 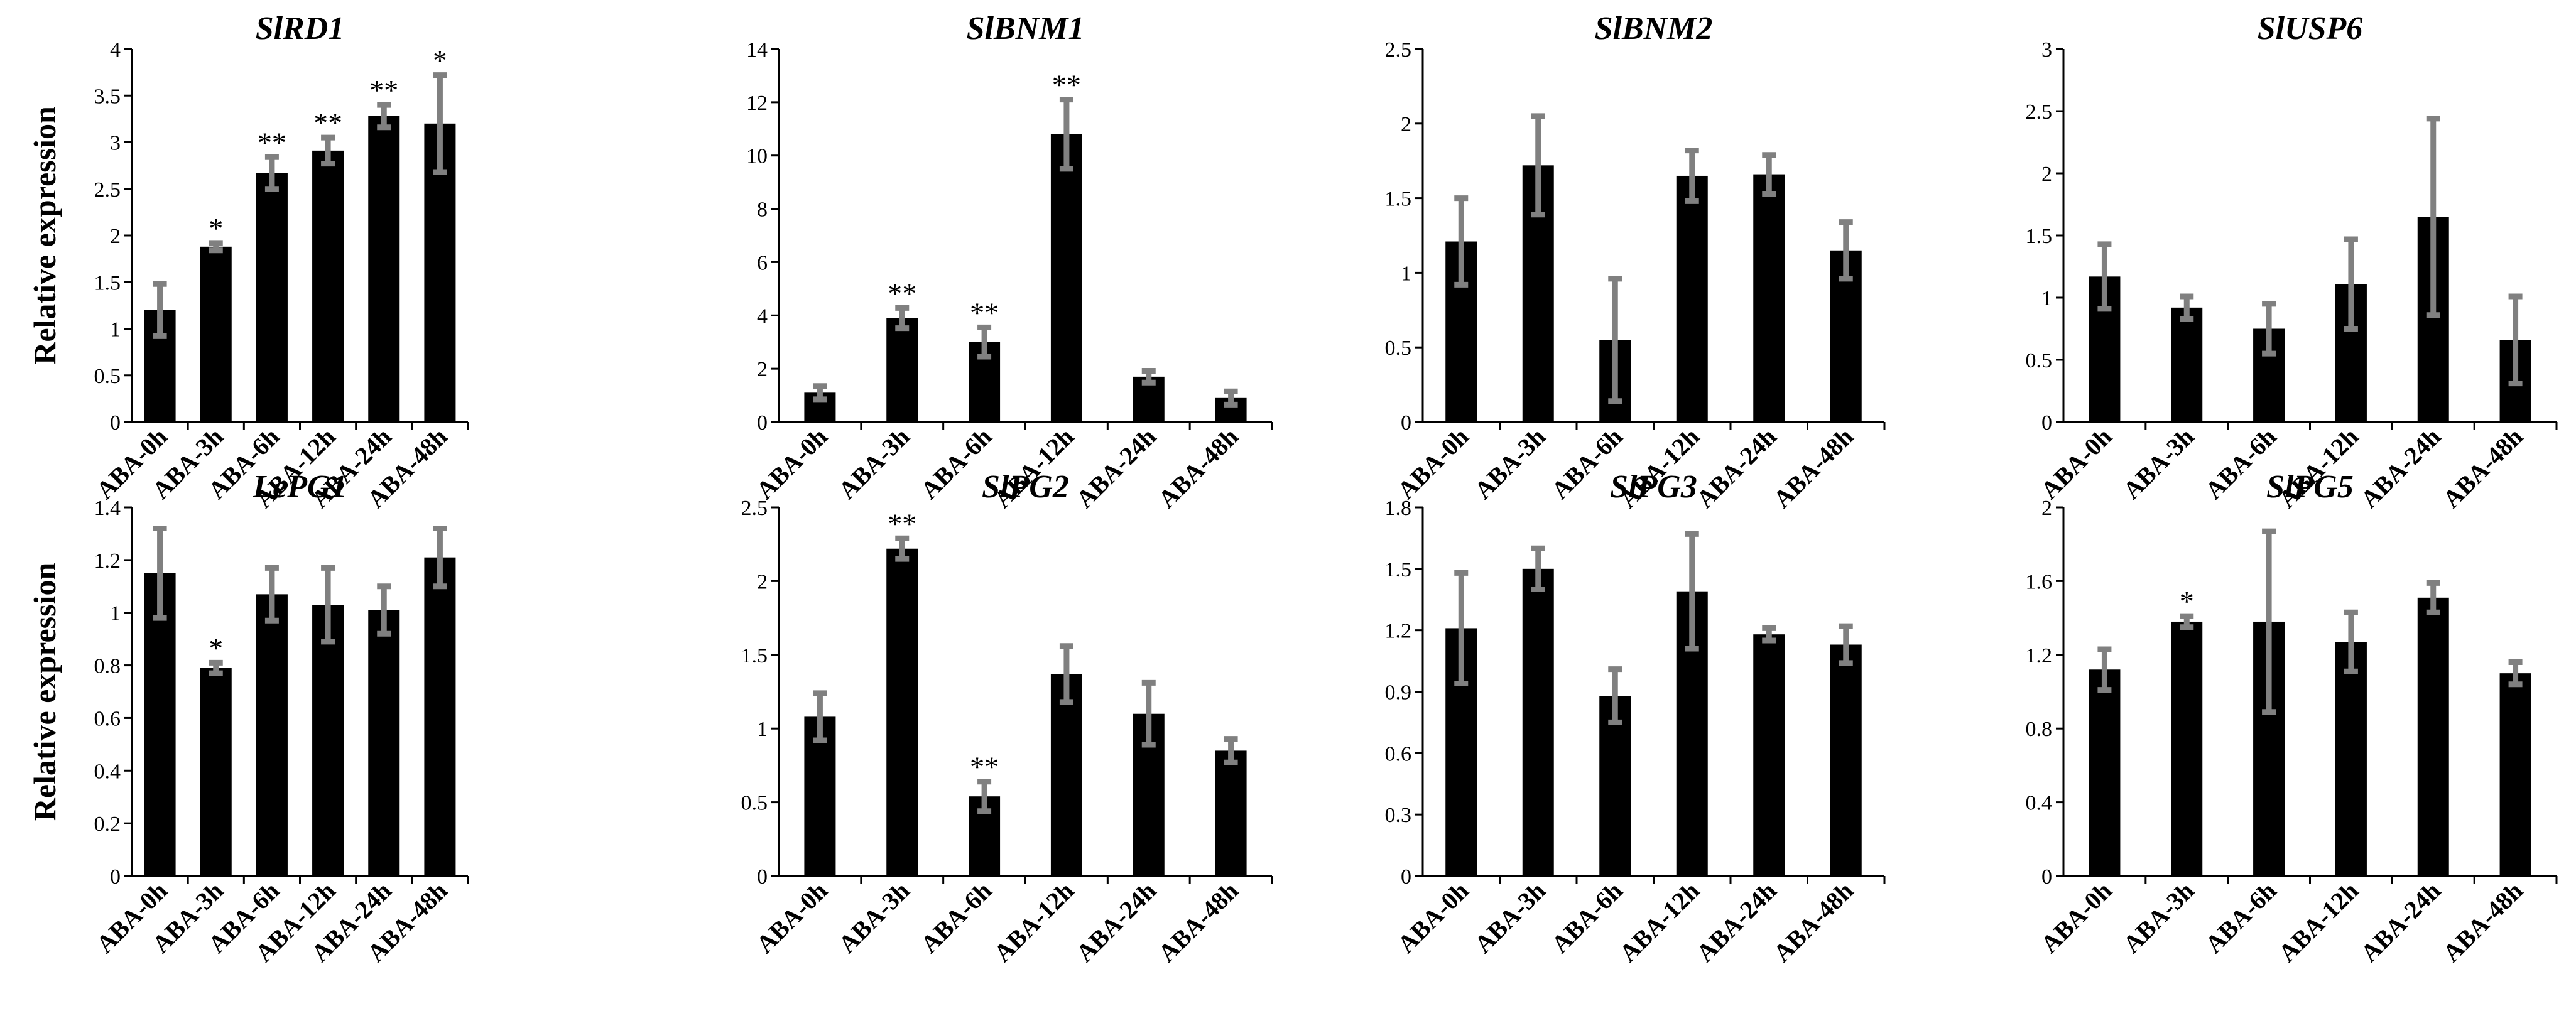 What do you see at coordinates (902, 370) in the screenshot?
I see `chart-1-bar-ABA-3h` at bounding box center [902, 370].